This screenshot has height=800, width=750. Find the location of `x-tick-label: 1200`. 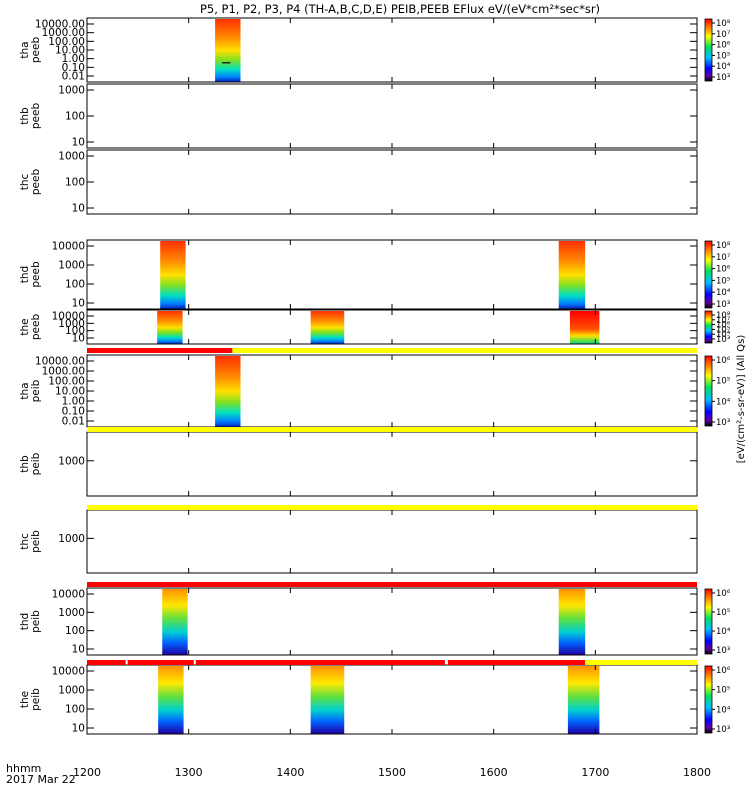

x-tick-label: 1200 is located at coordinates (87, 772).